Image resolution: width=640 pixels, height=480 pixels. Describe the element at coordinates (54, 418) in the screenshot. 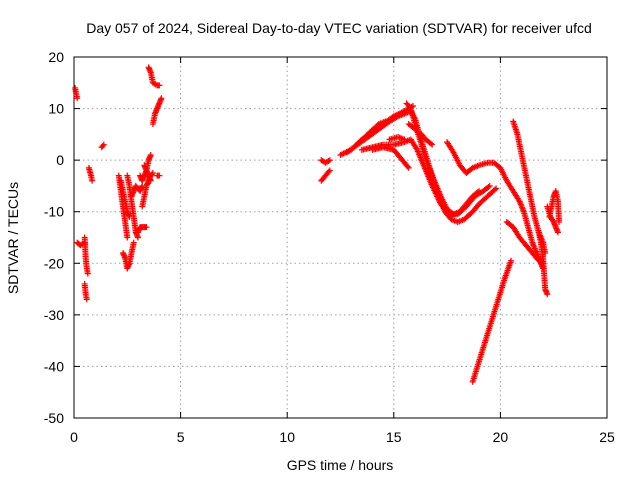

I see `y-tick-label: -50` at that location.